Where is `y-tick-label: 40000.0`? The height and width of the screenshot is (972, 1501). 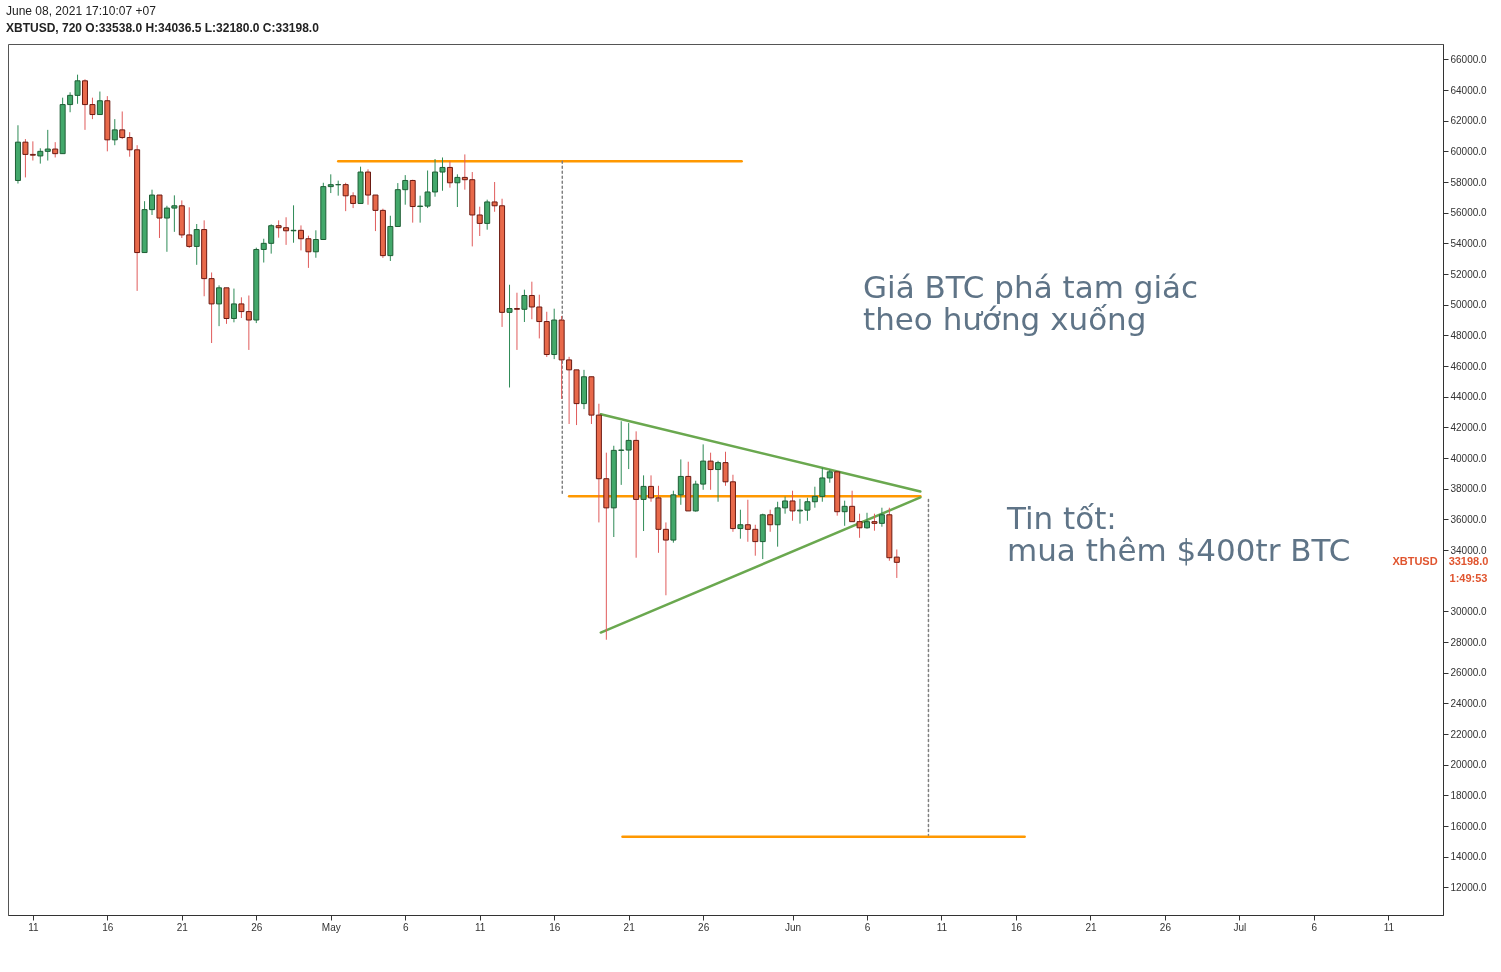 y-tick-label: 40000.0 is located at coordinates (1469, 458).